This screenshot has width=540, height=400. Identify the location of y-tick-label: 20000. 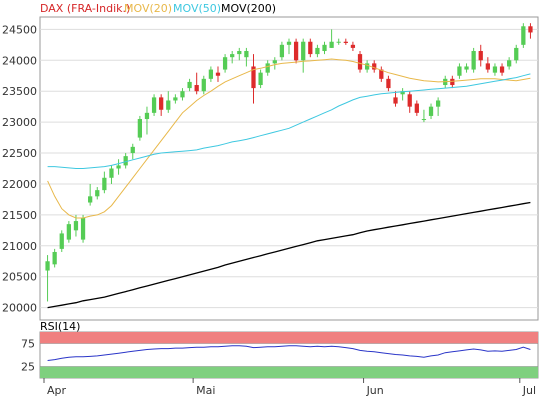
(19, 308).